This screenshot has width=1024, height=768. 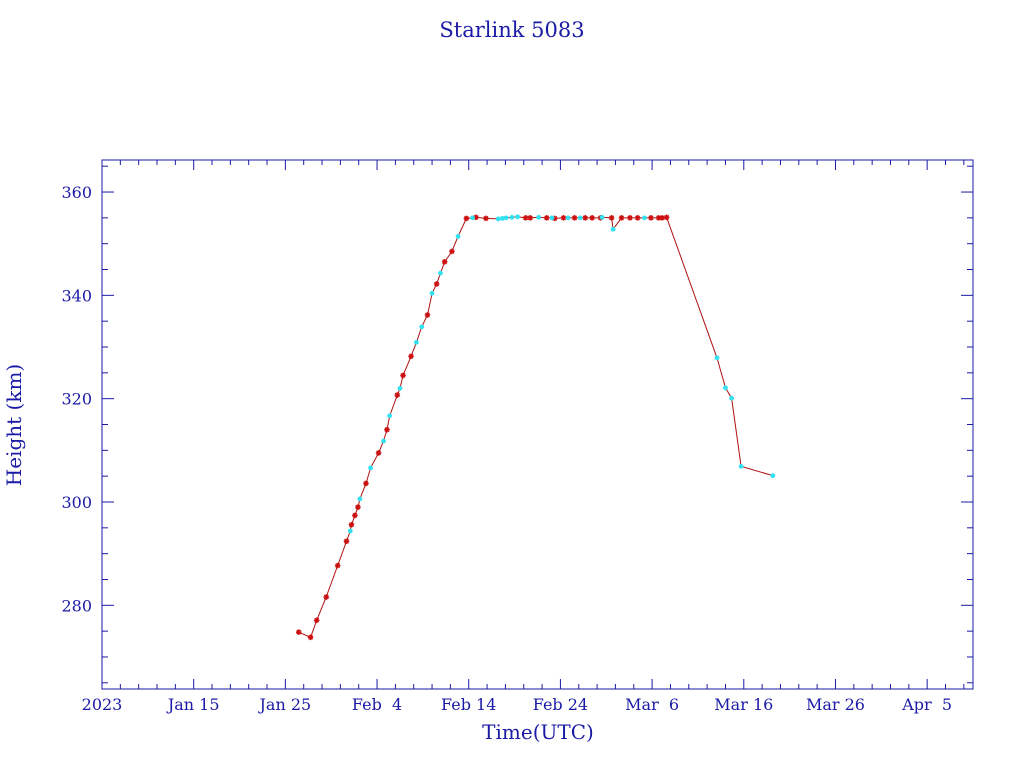 I want to click on y-tick-label: 340, so click(x=76, y=295).